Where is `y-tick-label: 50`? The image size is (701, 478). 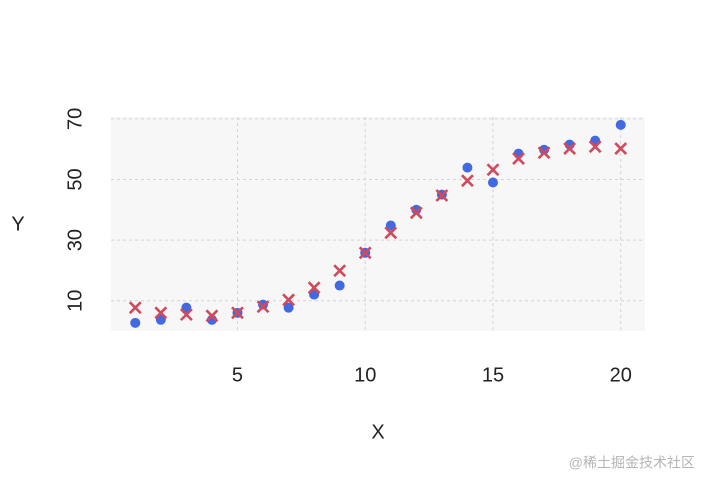
y-tick-label: 50 is located at coordinates (75, 179).